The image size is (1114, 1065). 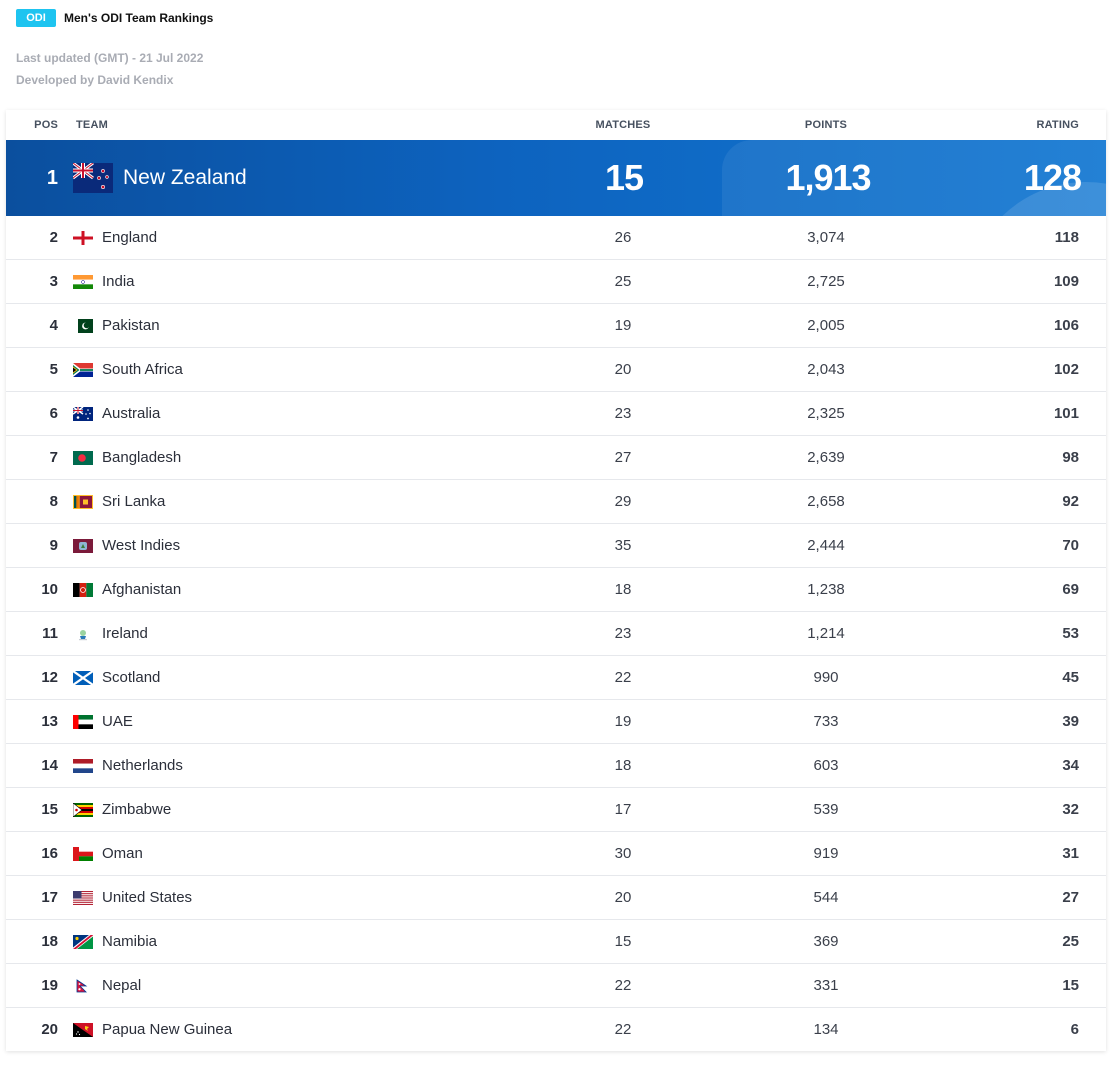 What do you see at coordinates (623, 589) in the screenshot?
I see `matches-value: 18` at bounding box center [623, 589].